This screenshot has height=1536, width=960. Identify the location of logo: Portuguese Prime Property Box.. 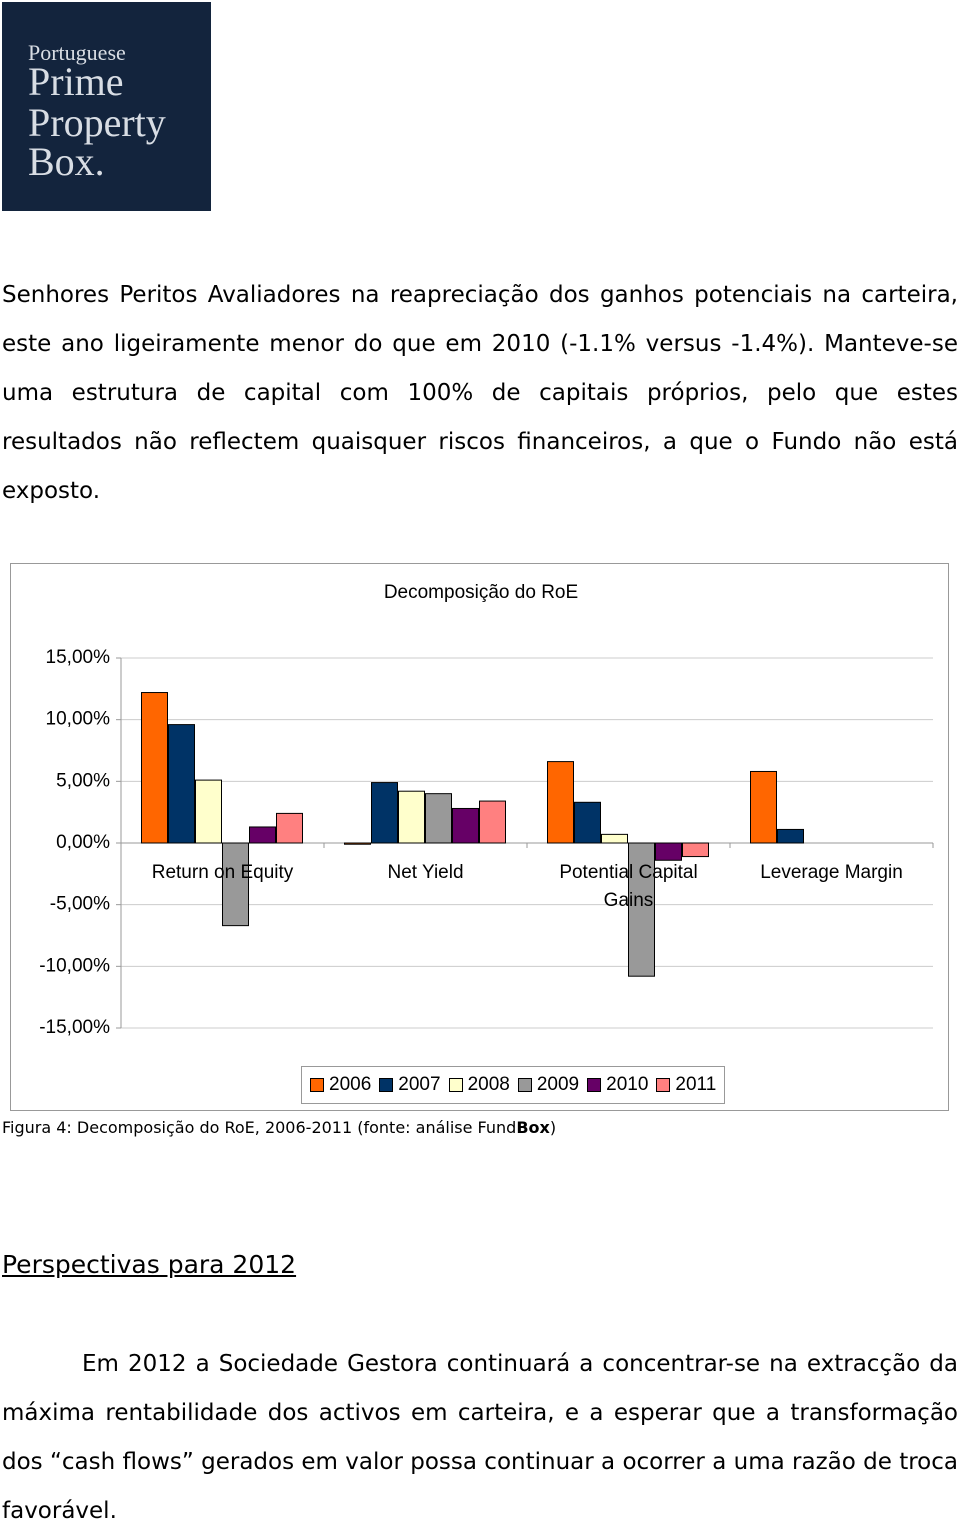
(106, 106).